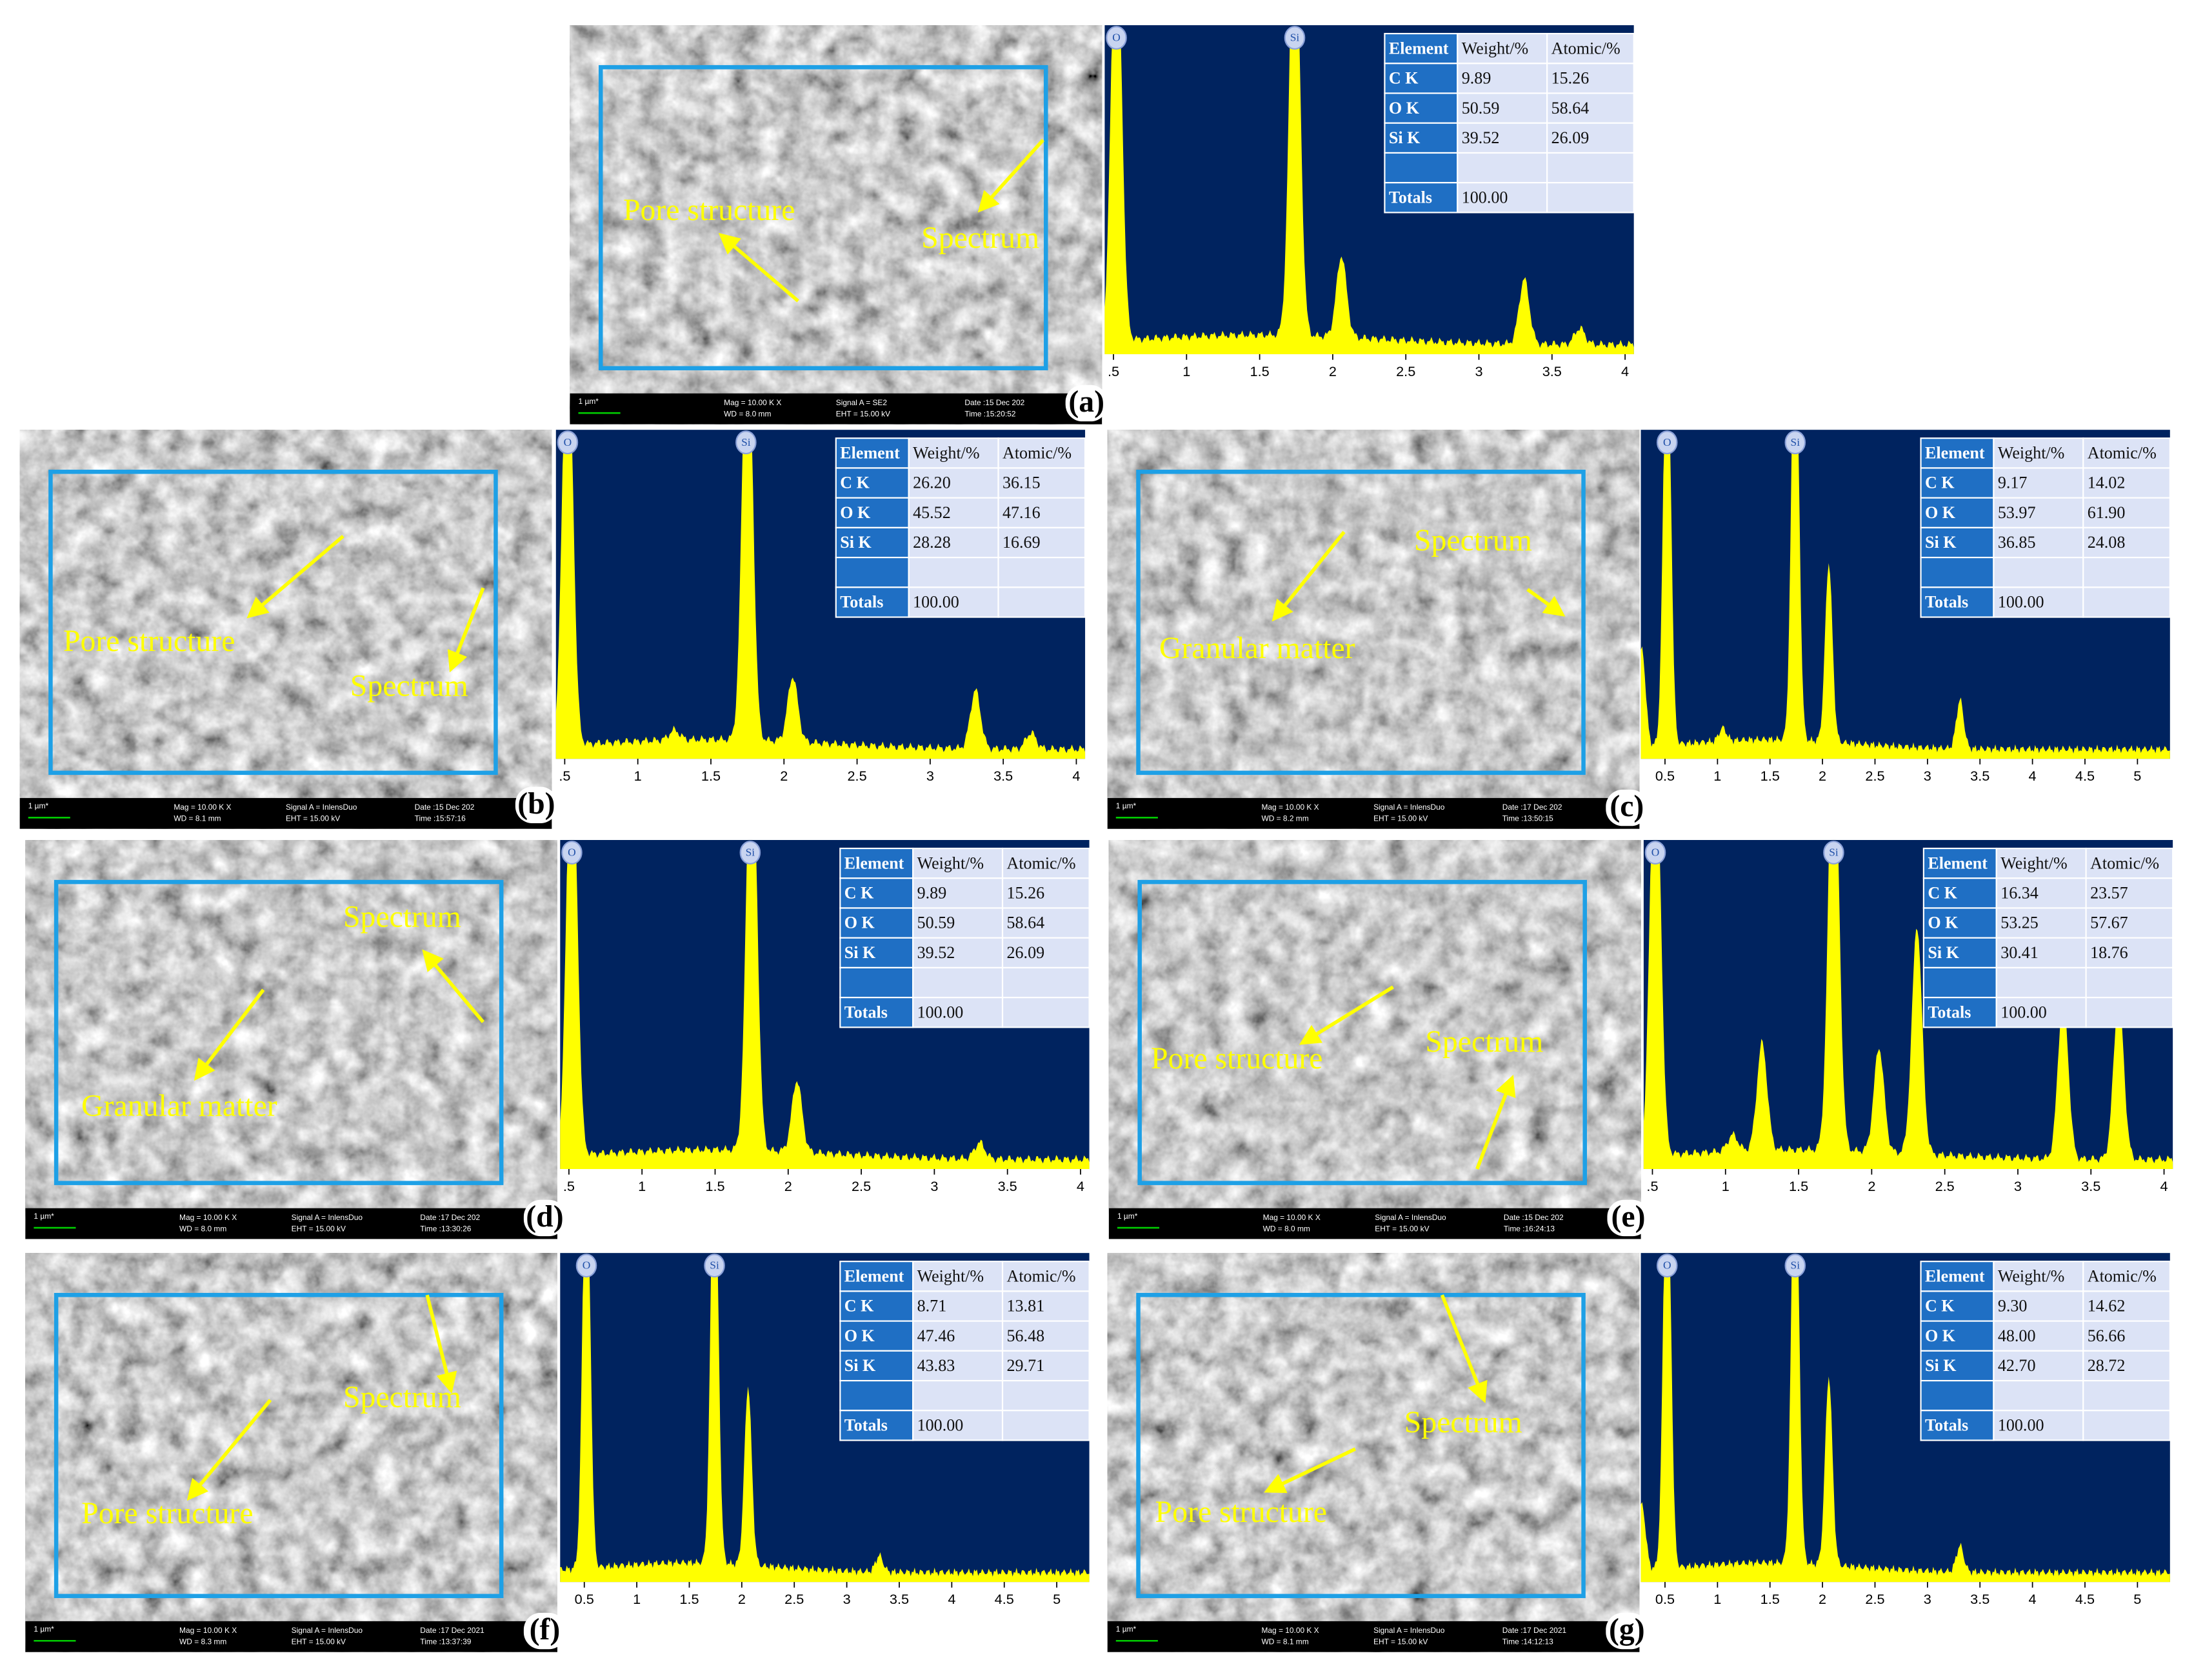 The image size is (2194, 1680). What do you see at coordinates (1570, 108) in the screenshot?
I see `table-text: 58.64` at bounding box center [1570, 108].